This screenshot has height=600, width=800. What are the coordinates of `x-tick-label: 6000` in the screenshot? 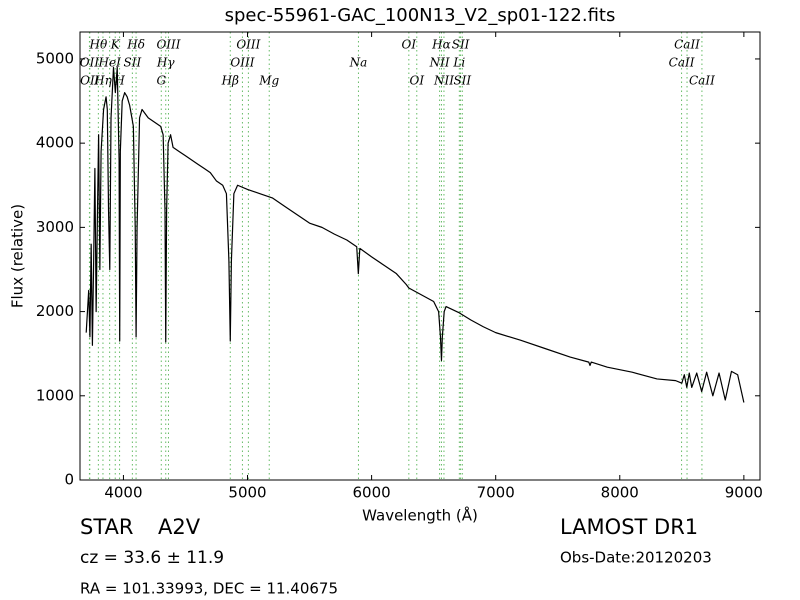 It's located at (372, 493).